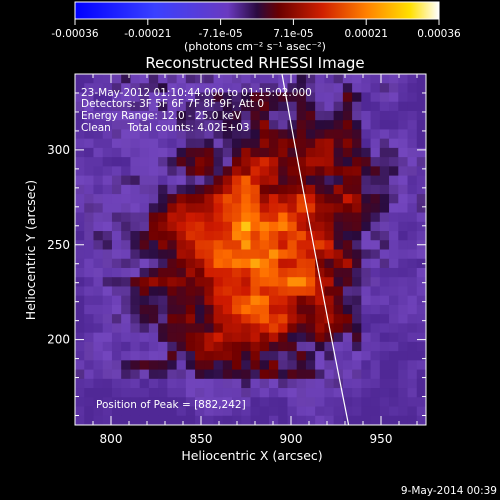 The width and height of the screenshot is (500, 500). I want to click on x-tick-label: 800, so click(111, 439).